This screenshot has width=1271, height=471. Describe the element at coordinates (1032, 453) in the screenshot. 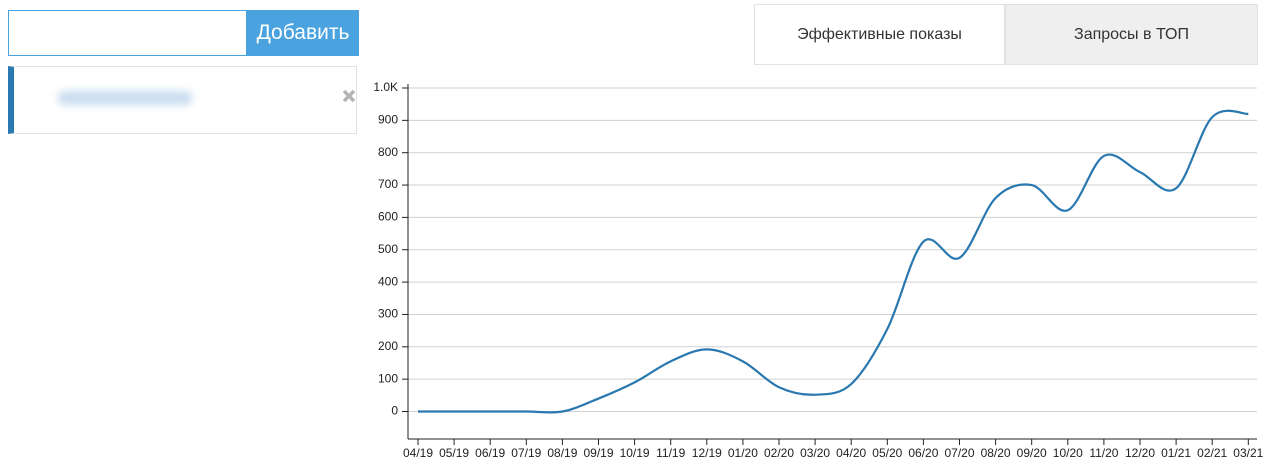

I see `x-tick-label: 09/20` at that location.